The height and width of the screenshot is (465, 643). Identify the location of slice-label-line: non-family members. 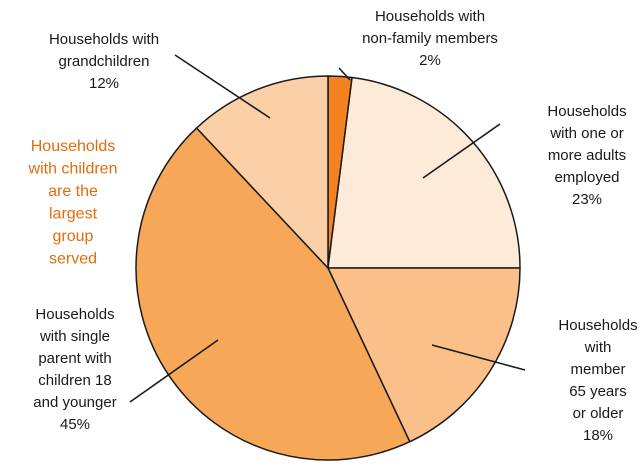
(430, 38).